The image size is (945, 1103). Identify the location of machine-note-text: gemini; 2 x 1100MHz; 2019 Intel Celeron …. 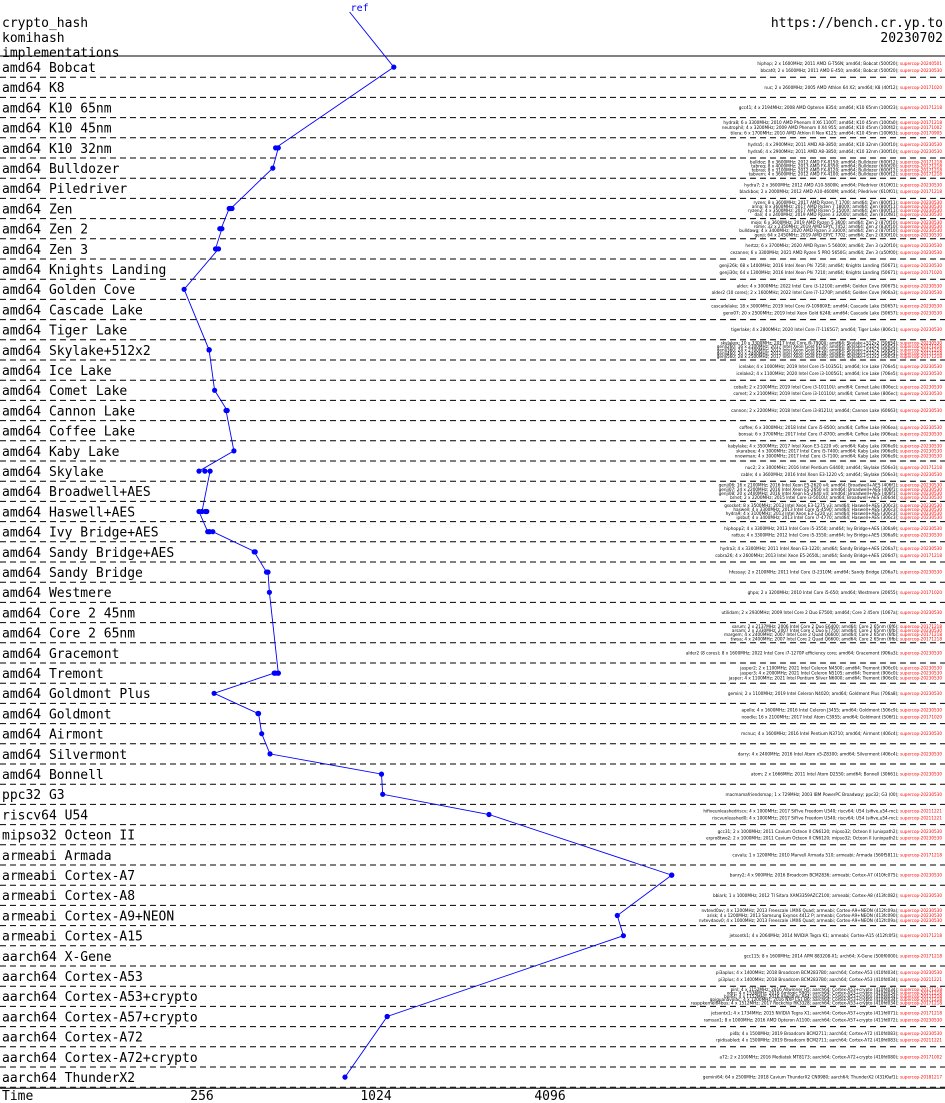
(814, 693).